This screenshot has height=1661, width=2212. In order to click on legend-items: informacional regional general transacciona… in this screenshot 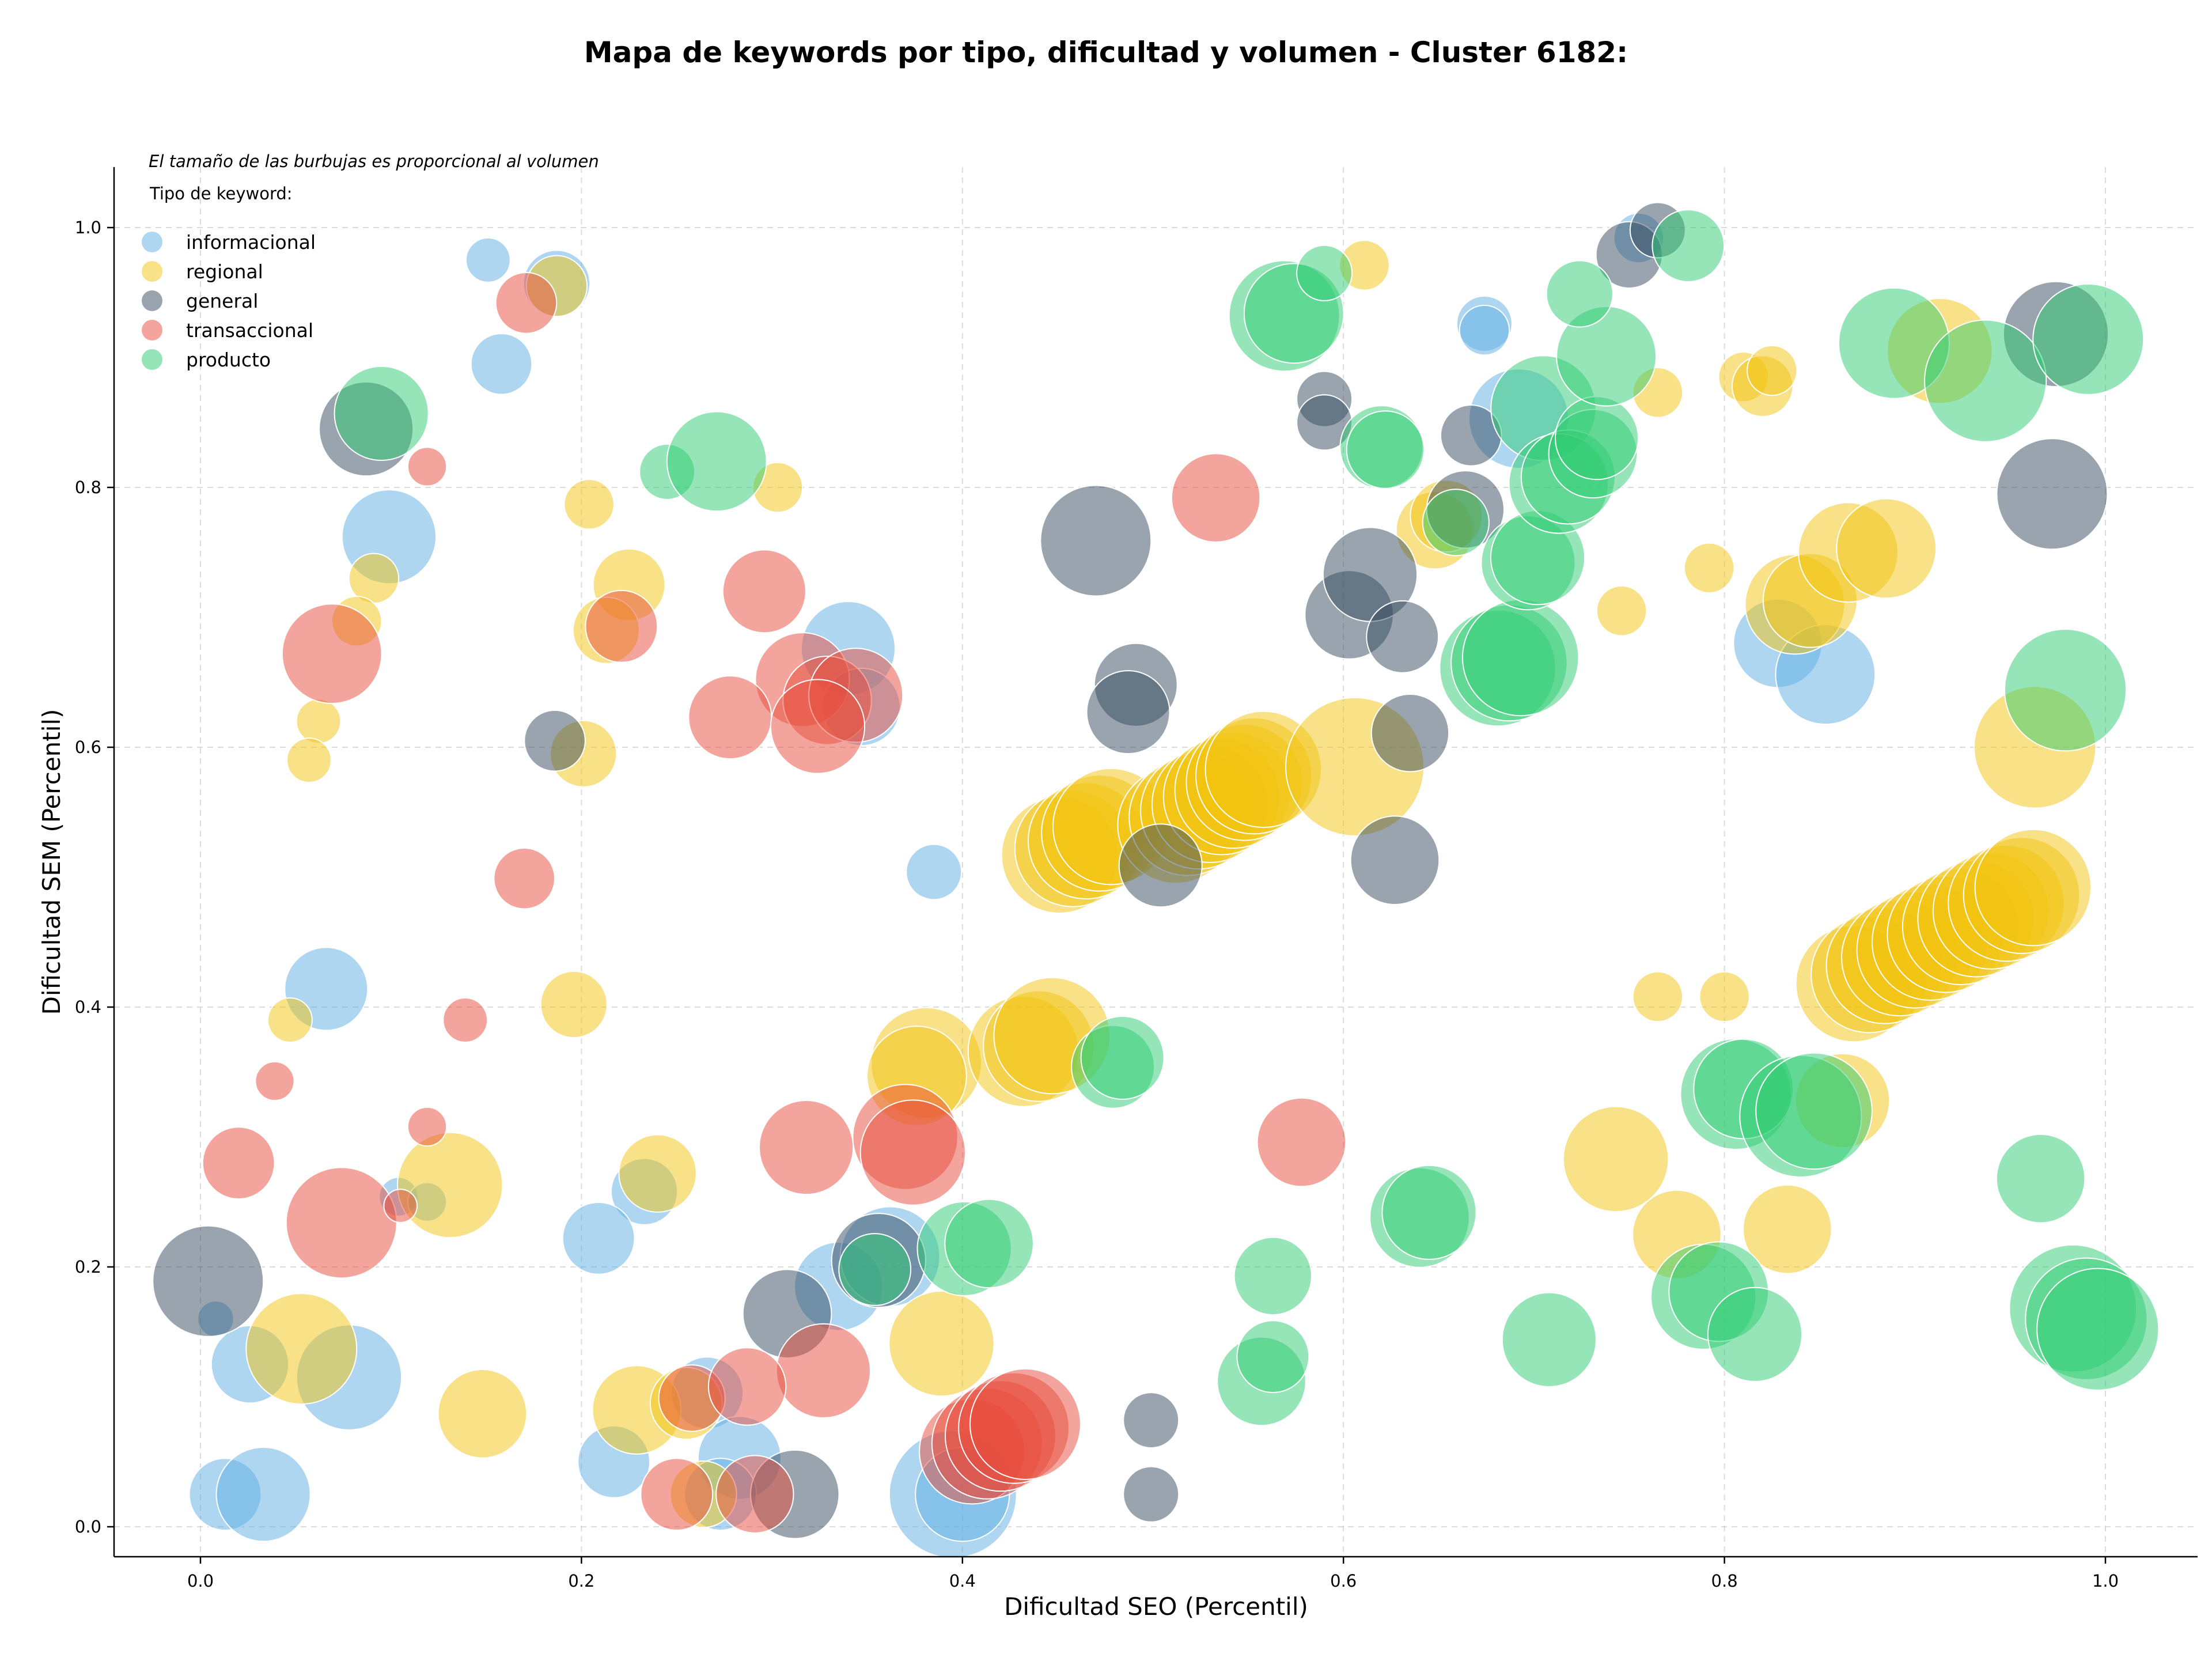, I will do `click(229, 301)`.